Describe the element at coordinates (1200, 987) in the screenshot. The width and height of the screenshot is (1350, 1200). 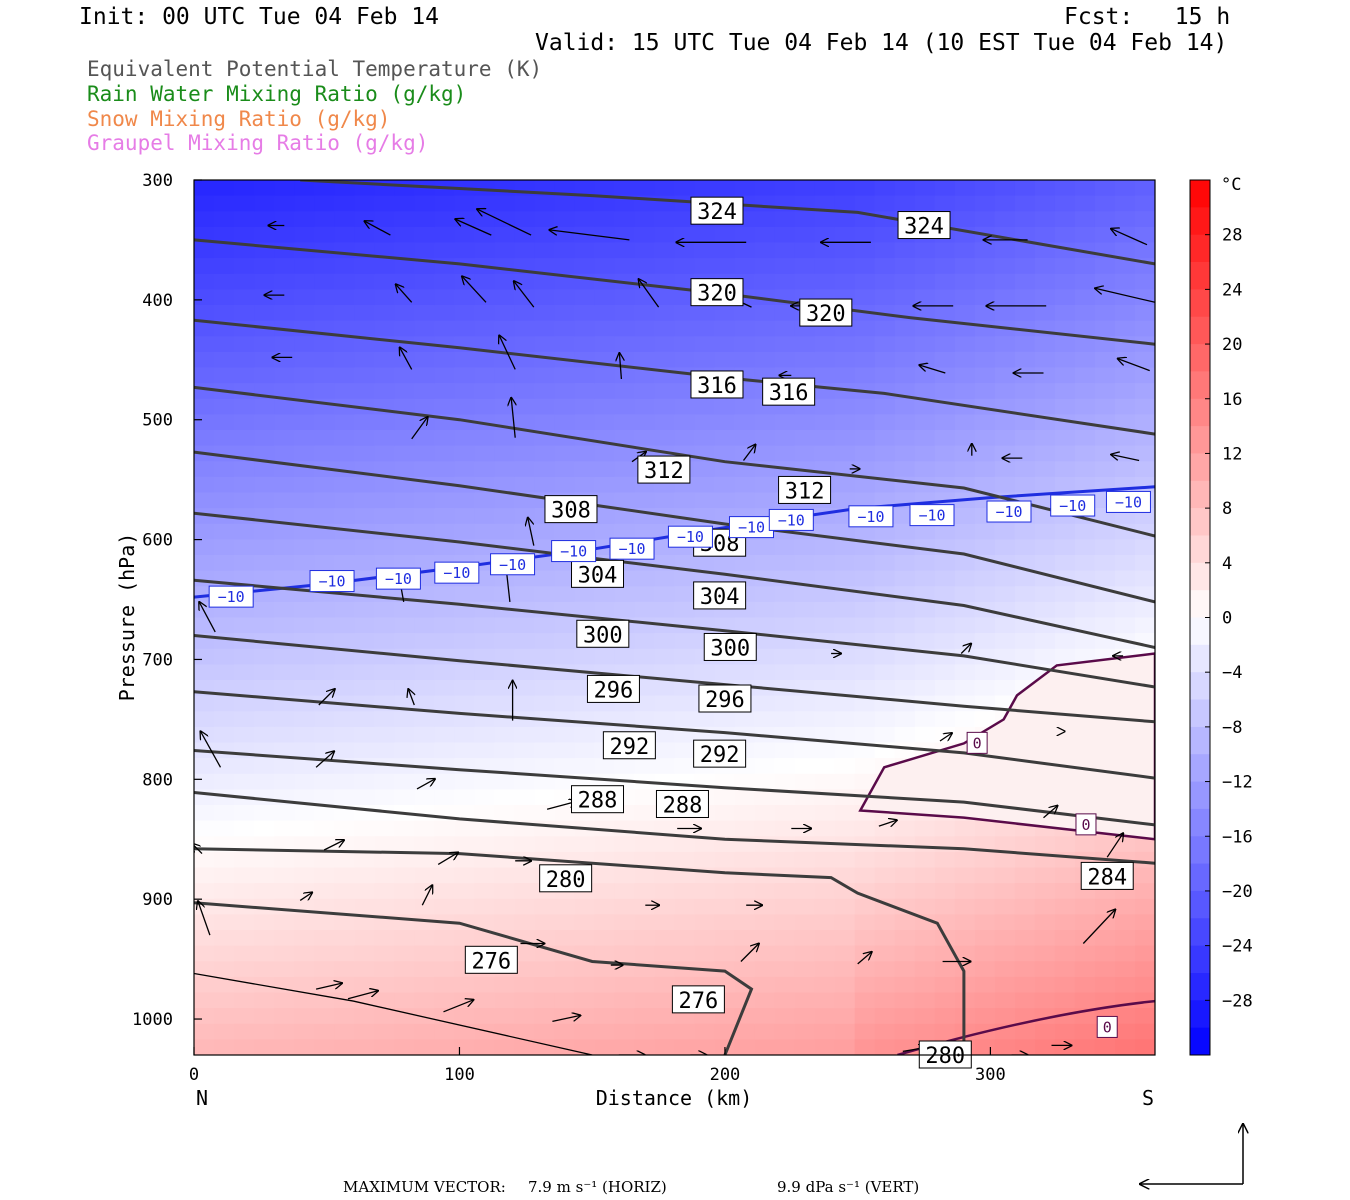
I see `colorbar-swatch` at that location.